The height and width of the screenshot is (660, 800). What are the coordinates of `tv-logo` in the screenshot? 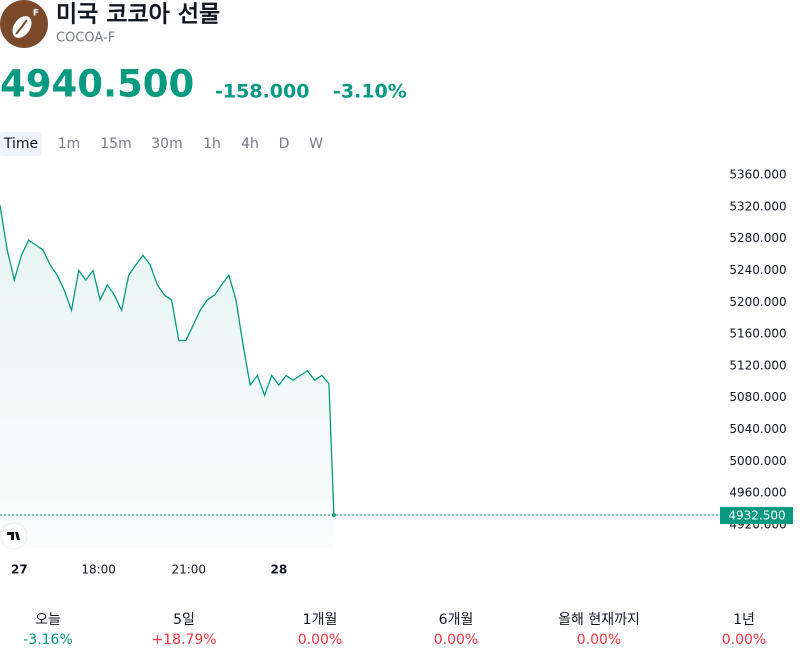 It's located at (14, 536).